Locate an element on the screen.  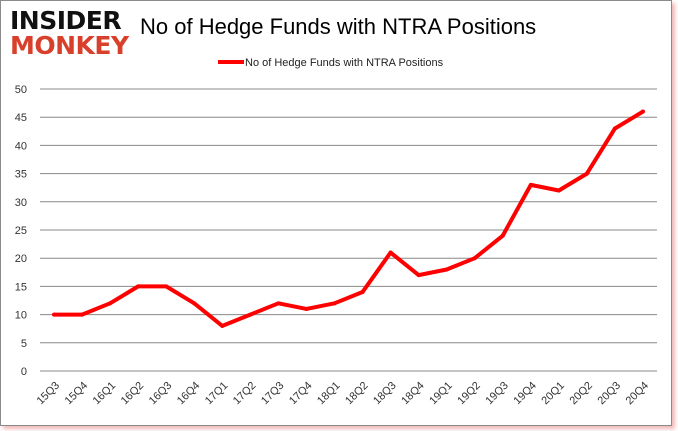
y-tick-label: 10 is located at coordinates (21, 316).